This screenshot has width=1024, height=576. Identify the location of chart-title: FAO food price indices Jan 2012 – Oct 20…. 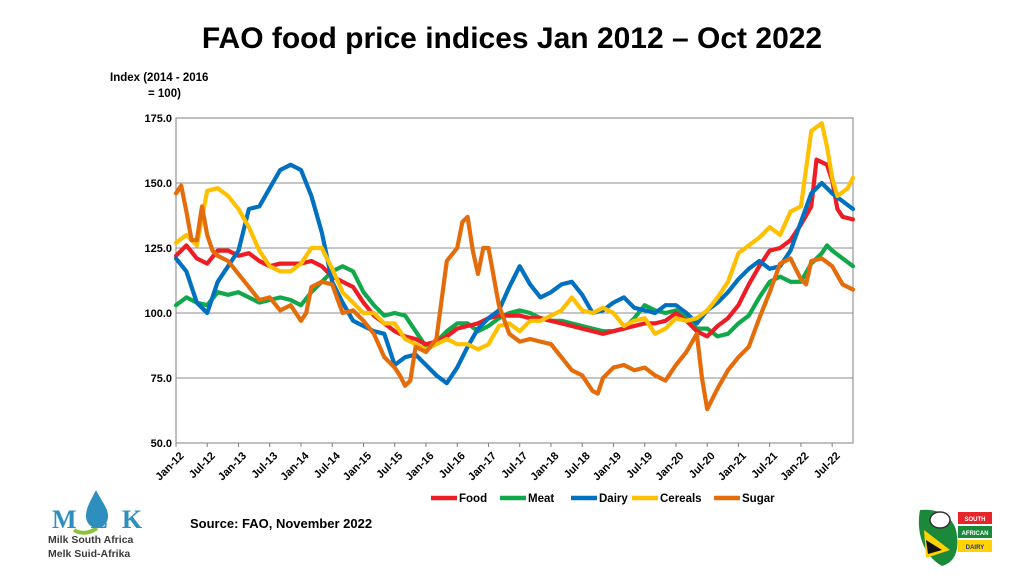
(512, 38).